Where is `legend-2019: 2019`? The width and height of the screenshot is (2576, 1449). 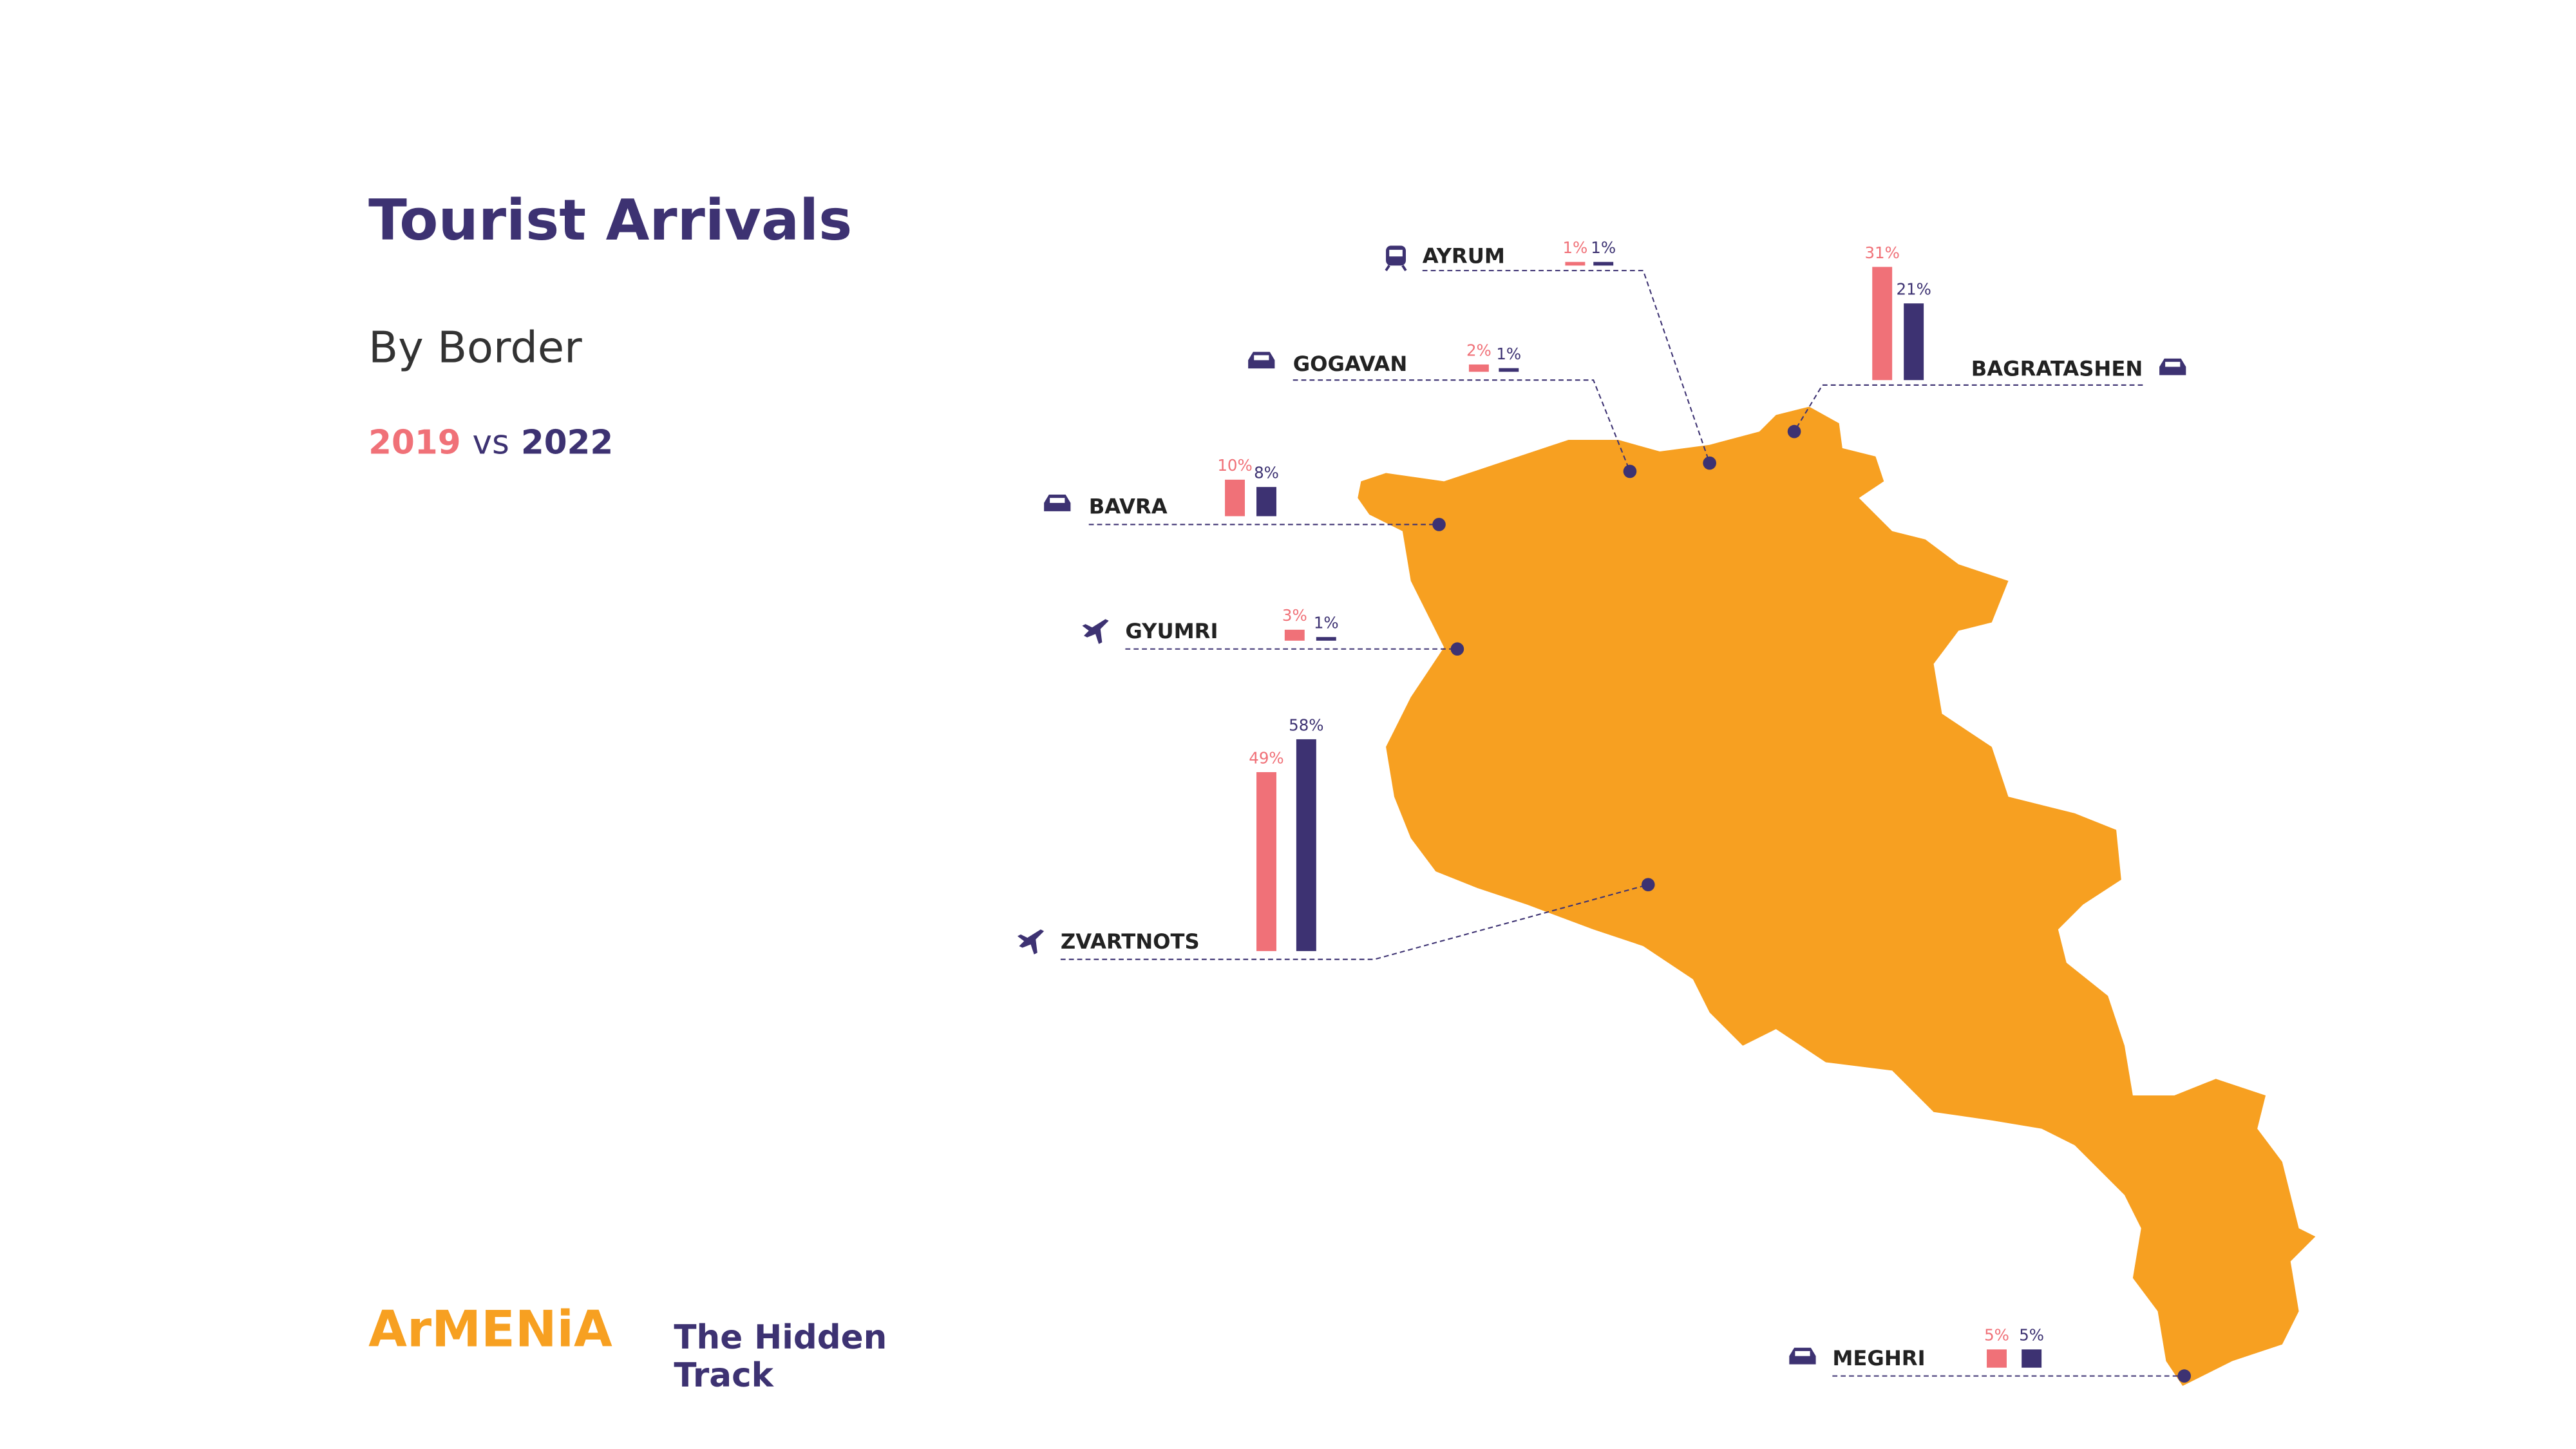
legend-2019: 2019 is located at coordinates (414, 443).